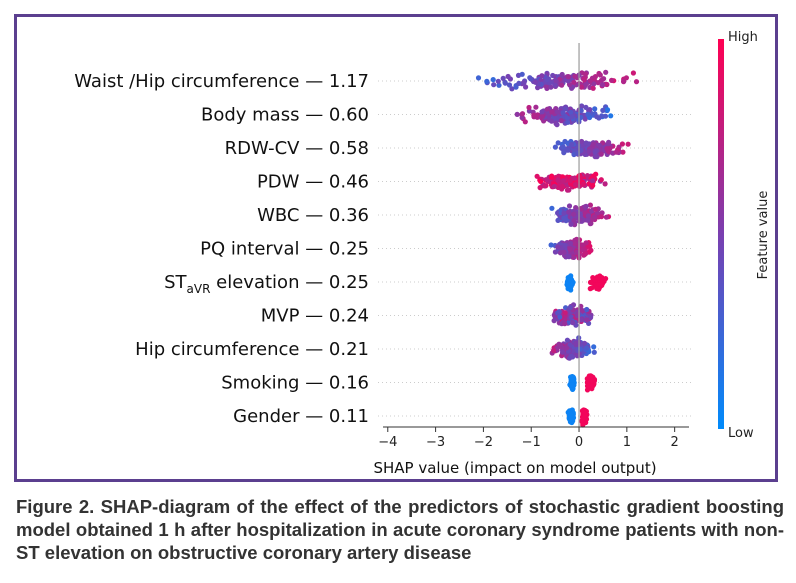  What do you see at coordinates (741, 433) in the screenshot?
I see `colorbar-low-label: Low` at bounding box center [741, 433].